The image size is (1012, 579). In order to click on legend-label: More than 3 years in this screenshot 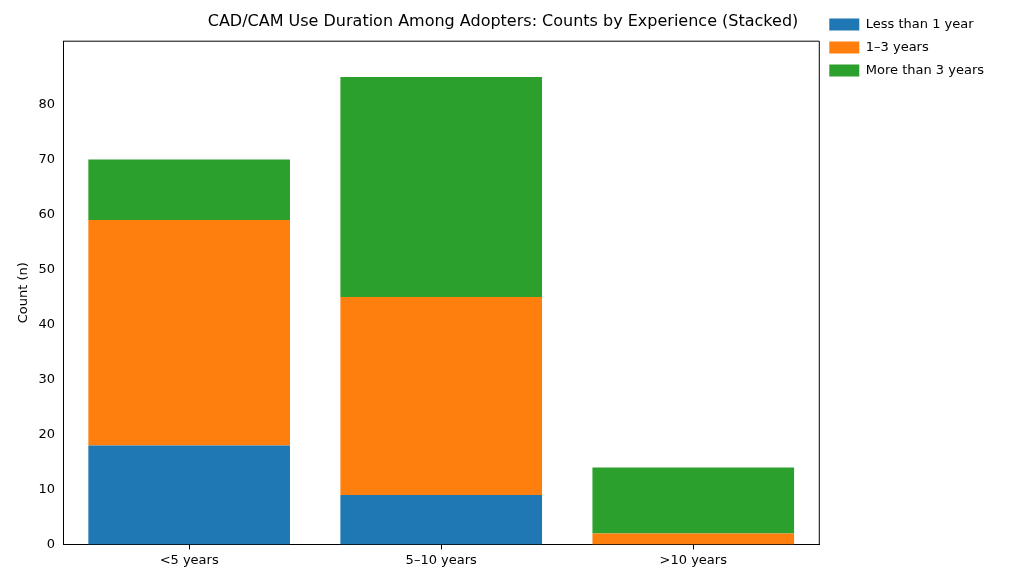, I will do `click(925, 69)`.